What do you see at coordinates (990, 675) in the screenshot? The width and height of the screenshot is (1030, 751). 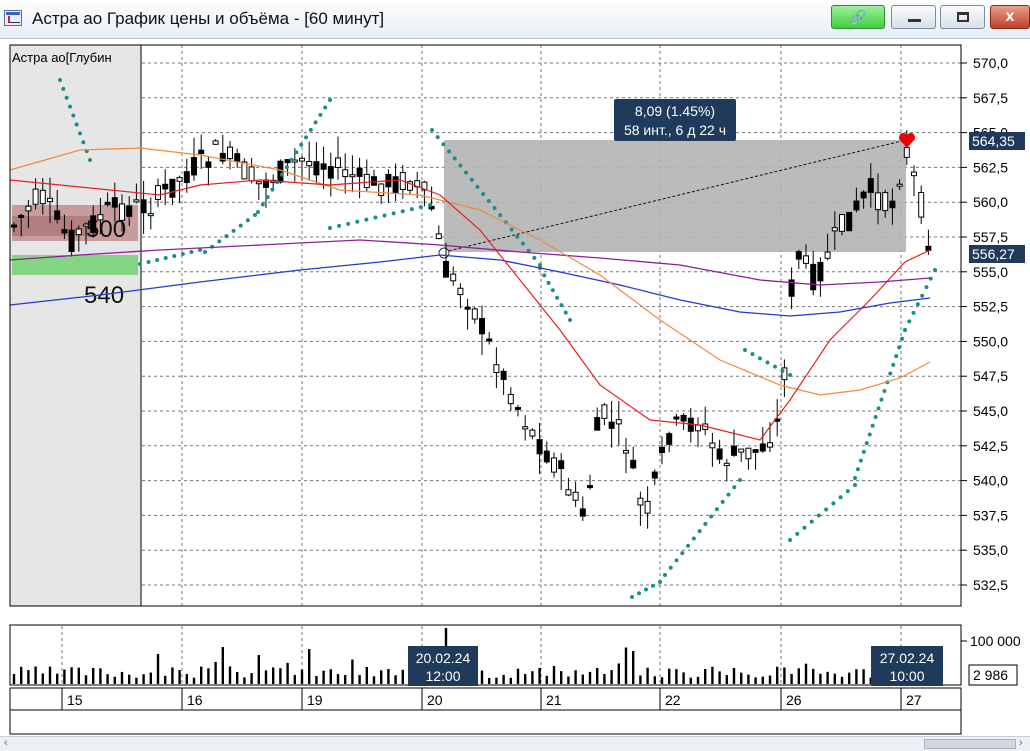 I see `volume-last-value: 2 986` at bounding box center [990, 675].